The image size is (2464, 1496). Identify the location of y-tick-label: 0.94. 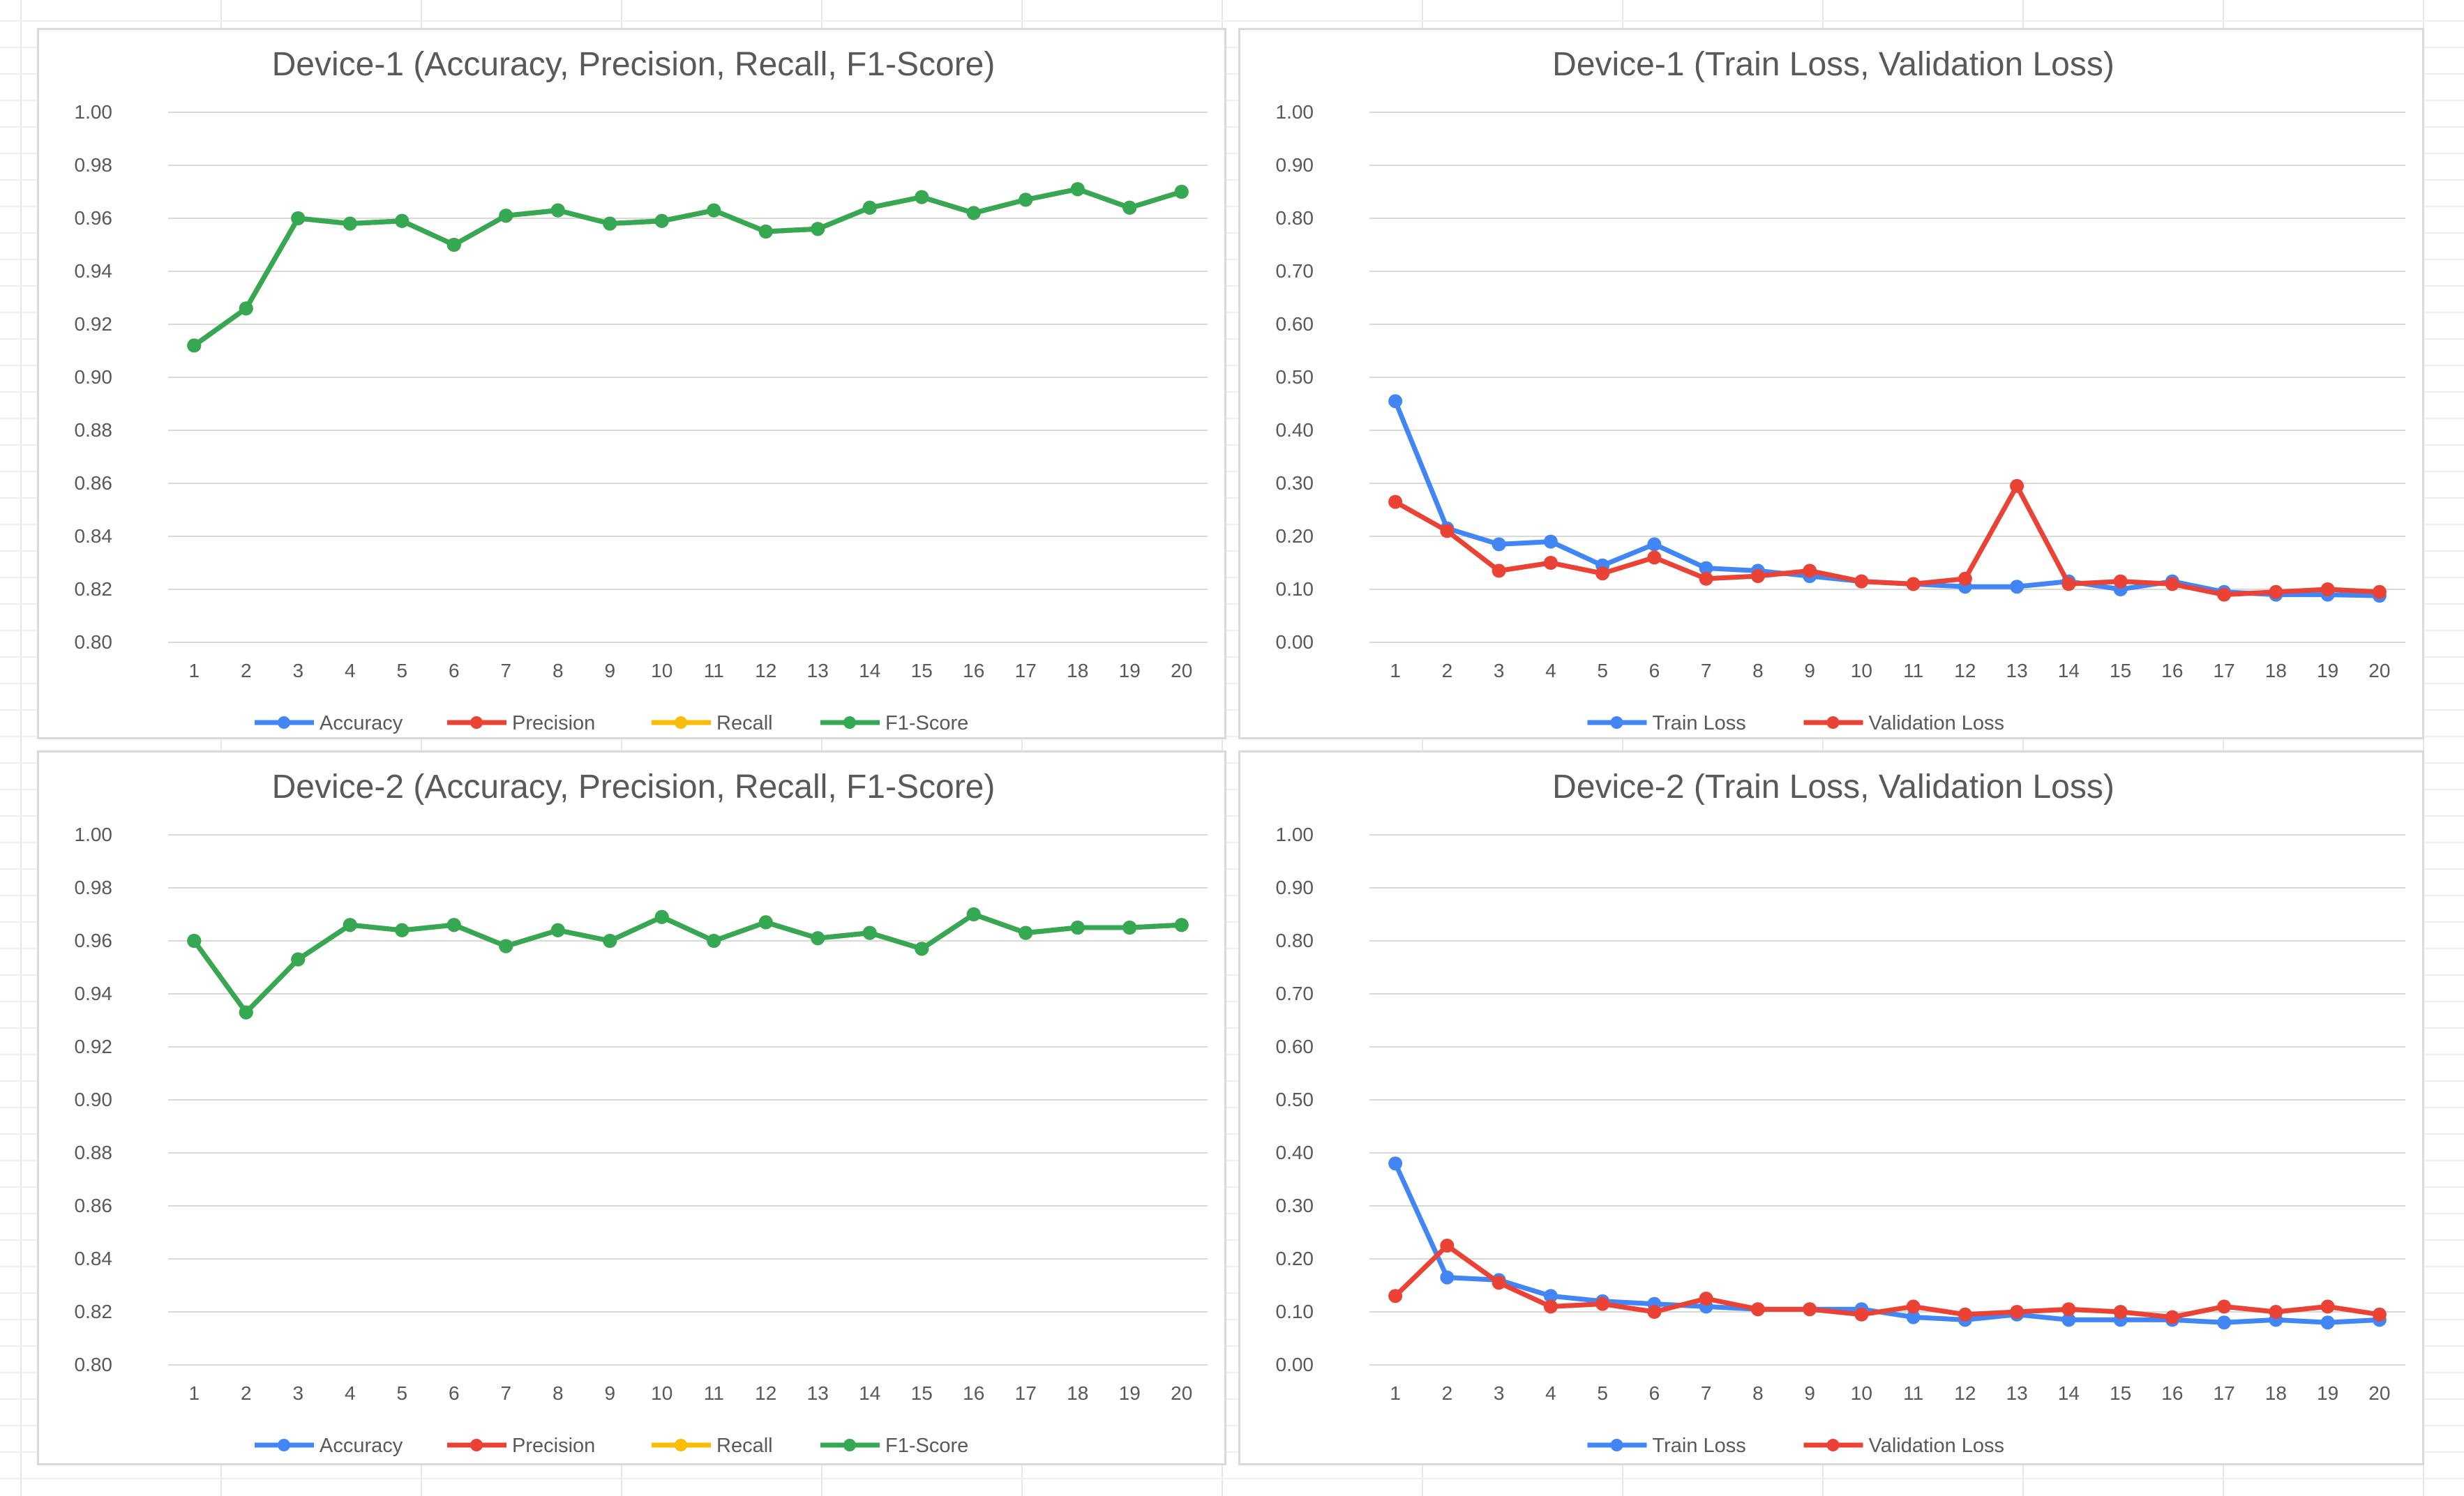
(94, 993).